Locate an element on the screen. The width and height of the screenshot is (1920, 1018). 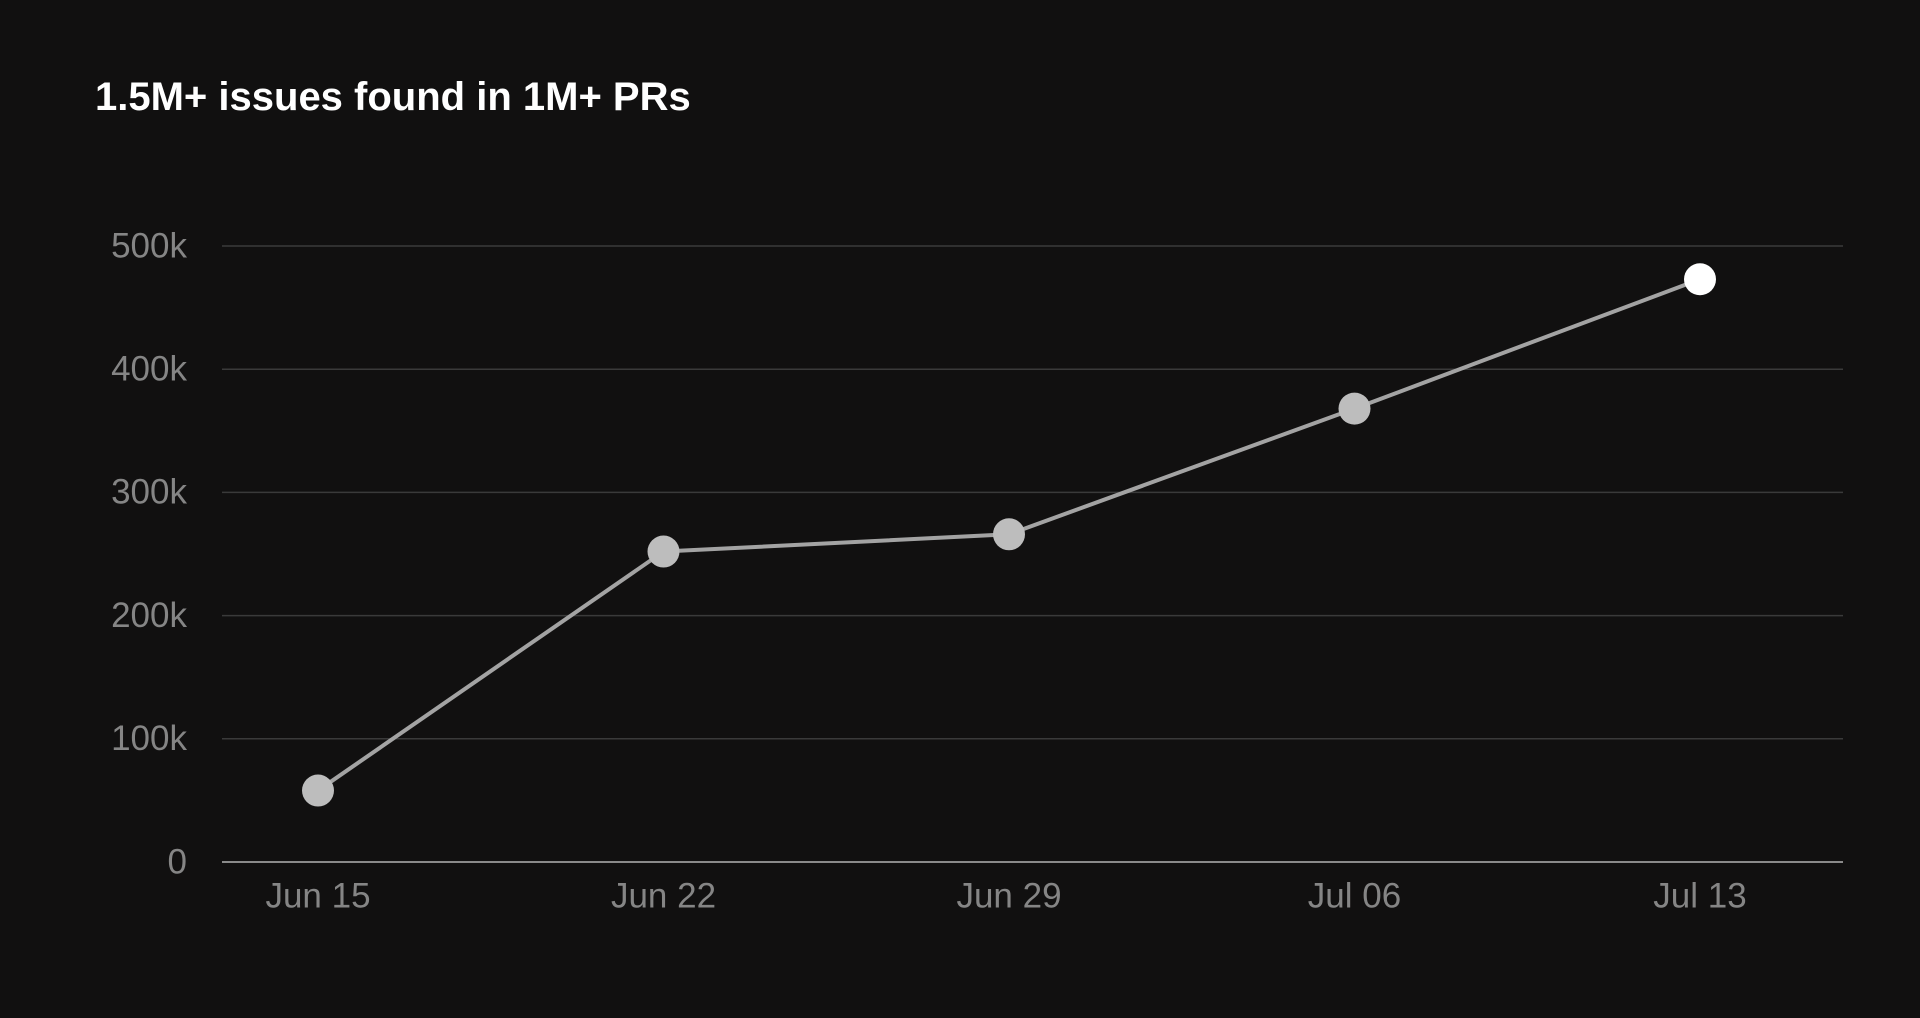
chart-title: 1.5M+ issues found in 1M+ PRs is located at coordinates (393, 97).